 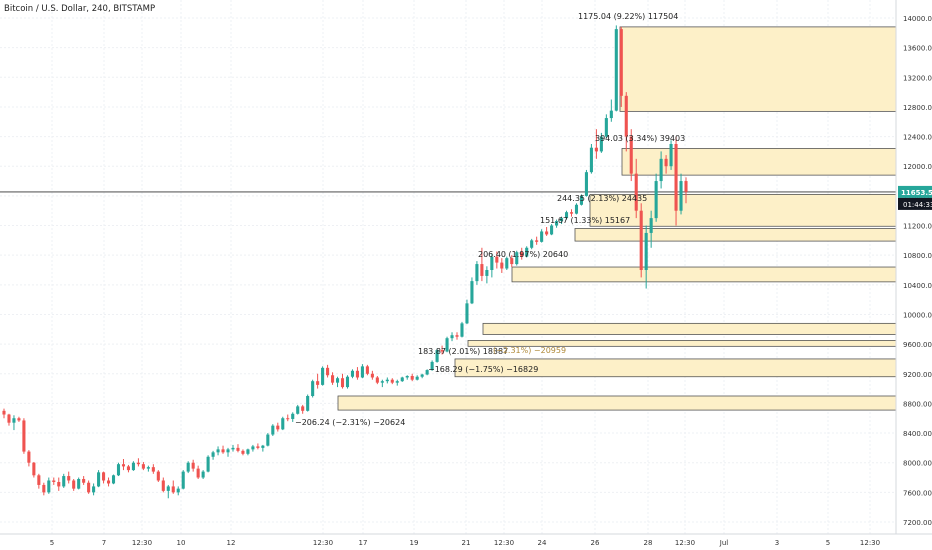 I want to click on price-tick-label: 8400.00, so click(x=917, y=434).